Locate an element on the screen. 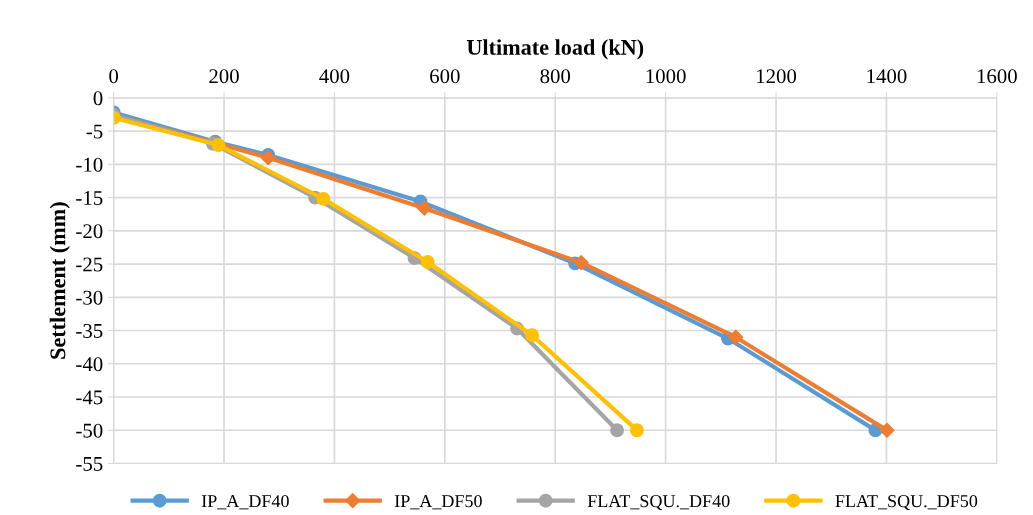  y-tick-label: -20 is located at coordinates (89, 231).